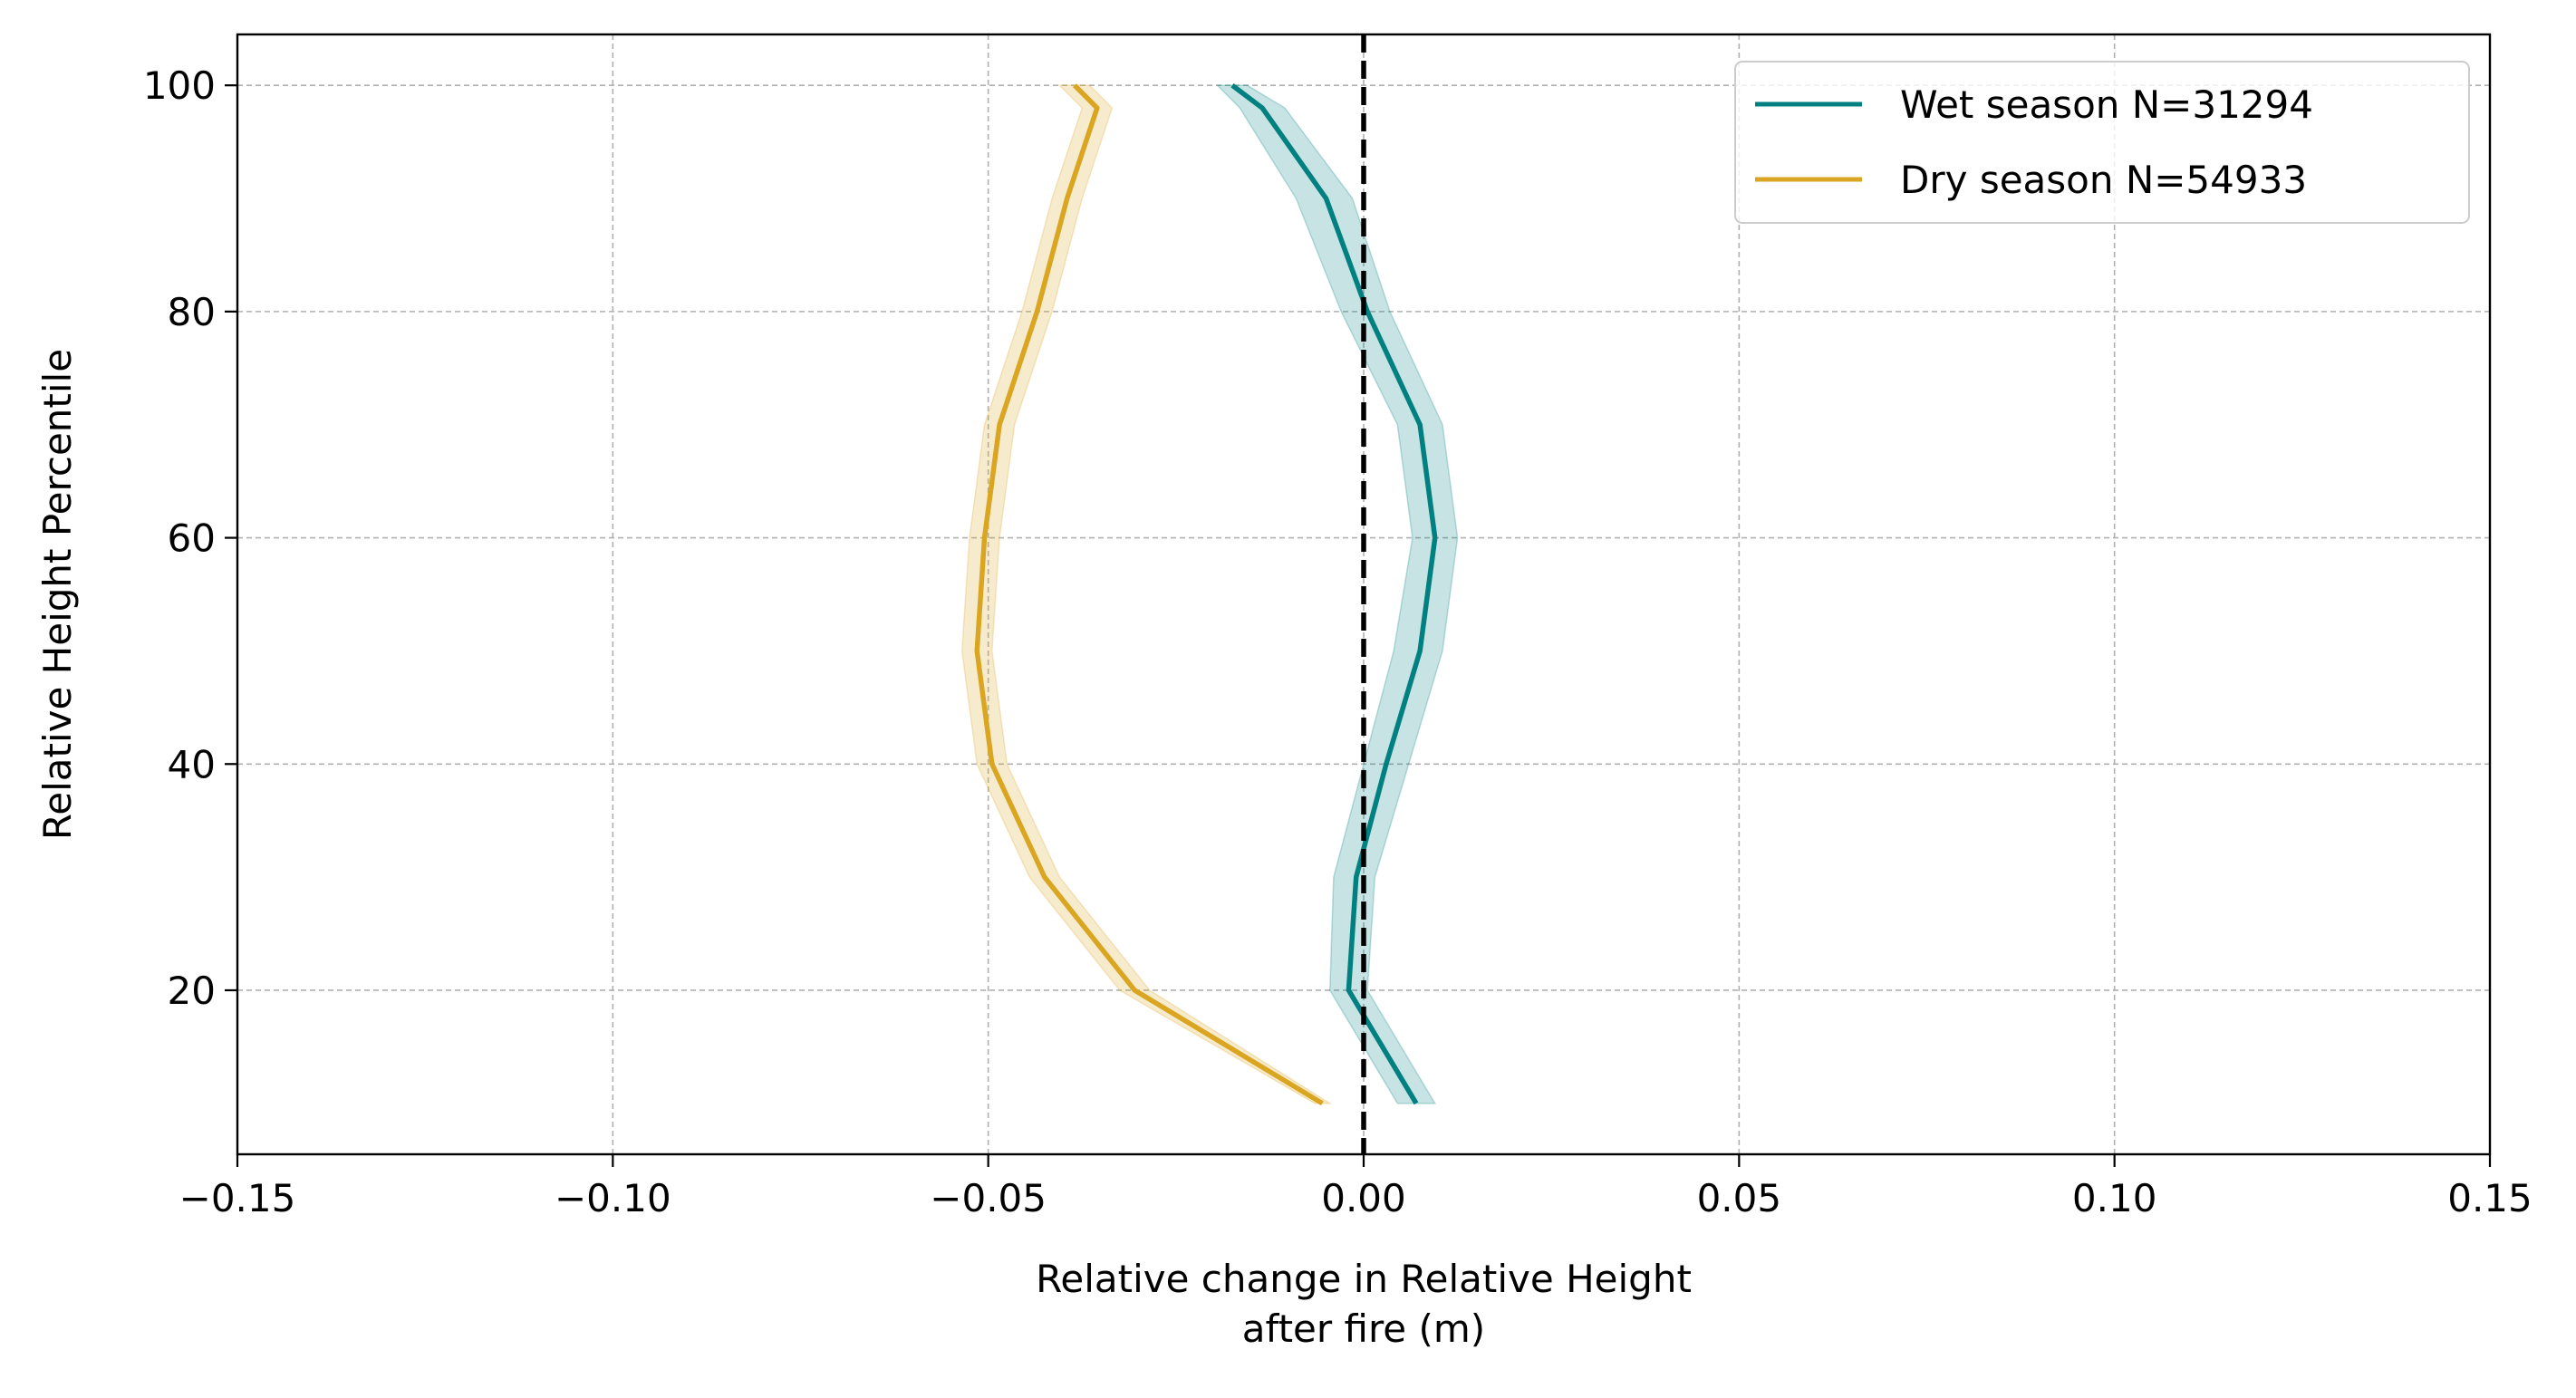 The image size is (2576, 1398). What do you see at coordinates (179, 85) in the screenshot?
I see `y-tick-label-4: 100` at bounding box center [179, 85].